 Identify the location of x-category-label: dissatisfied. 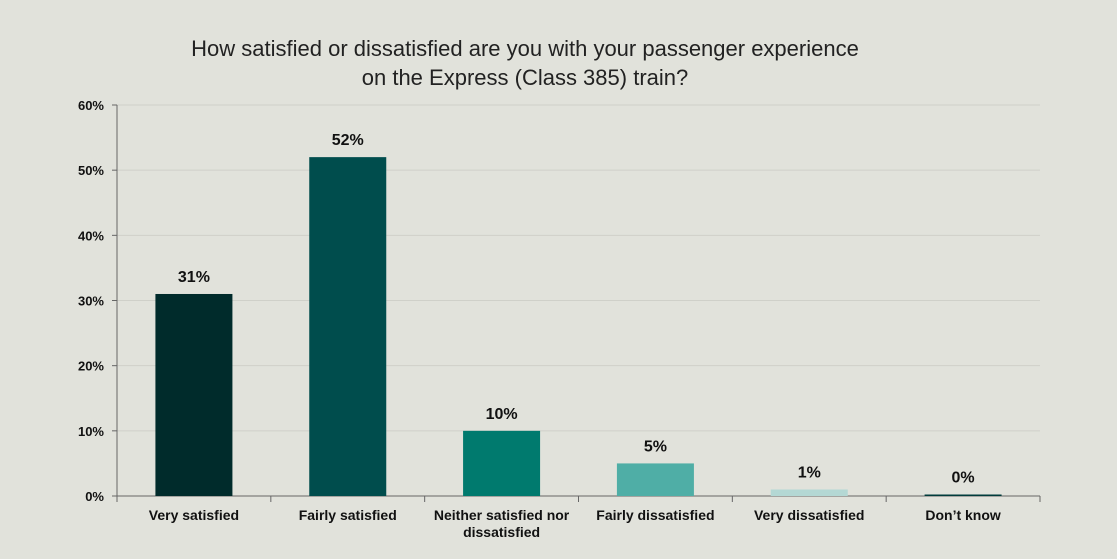
(501, 532).